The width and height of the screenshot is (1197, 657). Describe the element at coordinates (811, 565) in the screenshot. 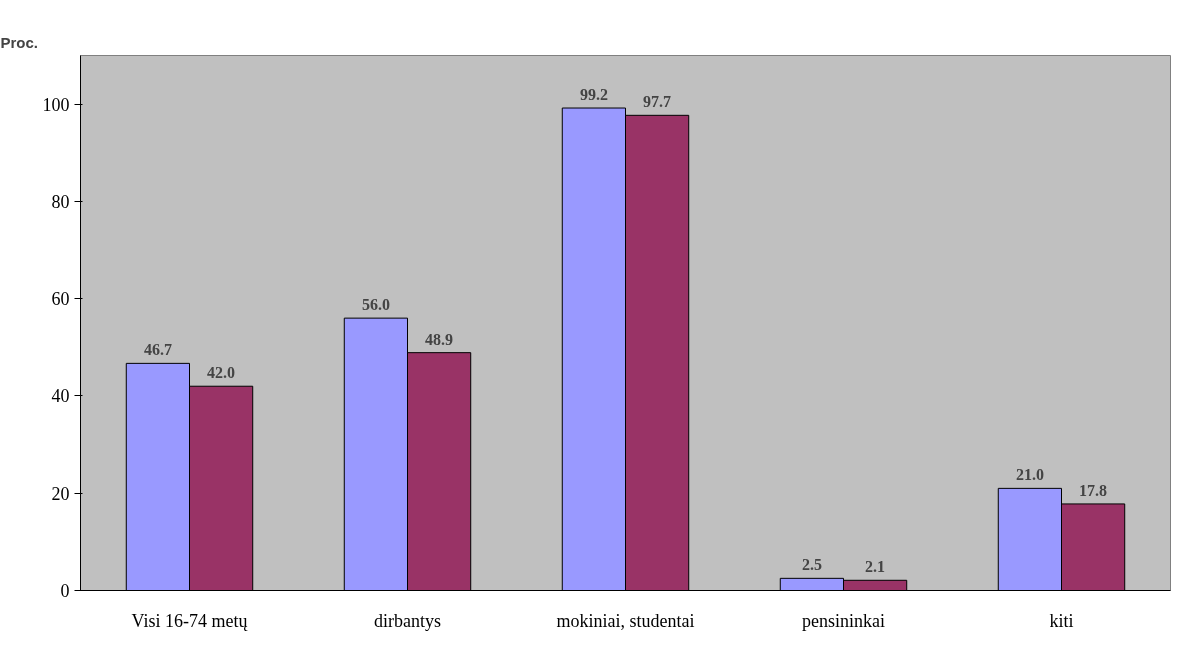

I see `data-label: 2.5` at that location.